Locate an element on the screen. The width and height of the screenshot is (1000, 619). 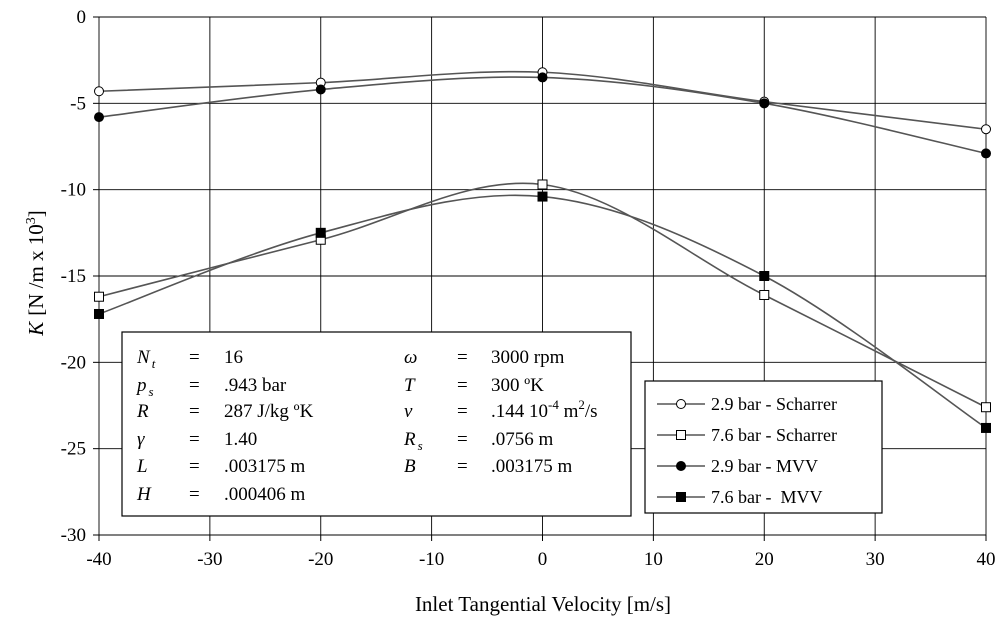
legend-entry: 2.9 bar - Scharrer is located at coordinates (747, 404).